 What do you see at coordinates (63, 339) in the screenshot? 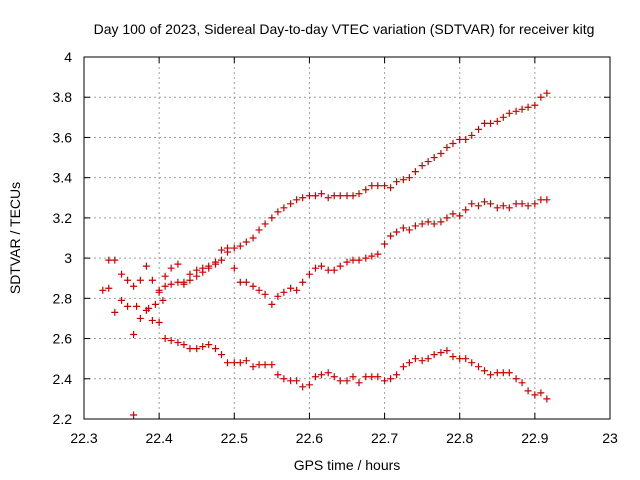
I see `y-tick-label: 2.6` at bounding box center [63, 339].